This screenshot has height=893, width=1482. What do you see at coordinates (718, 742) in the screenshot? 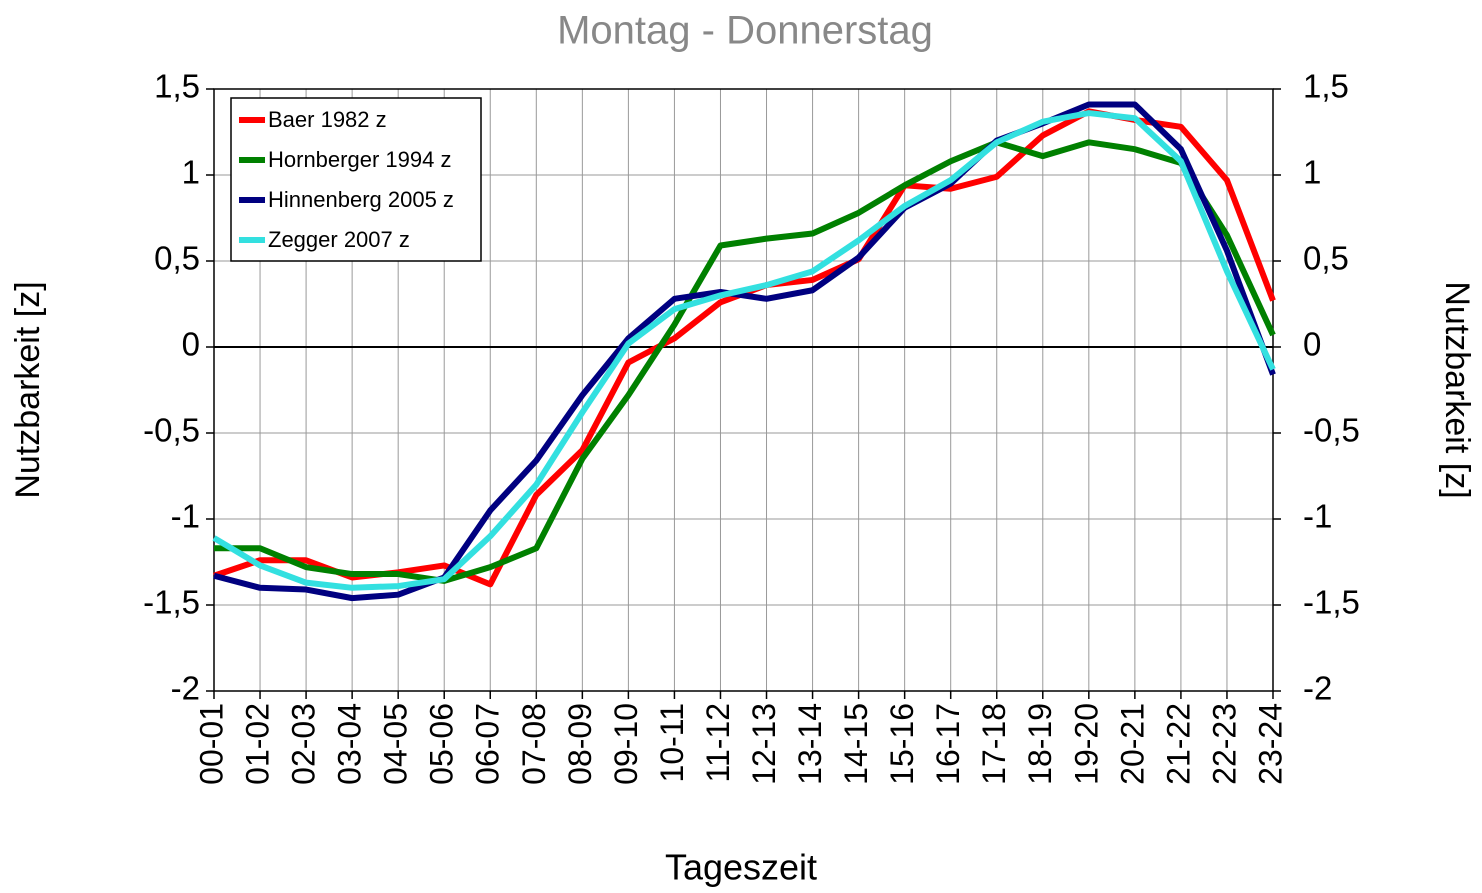
I see `x-tick-label: 11-12` at bounding box center [718, 742].